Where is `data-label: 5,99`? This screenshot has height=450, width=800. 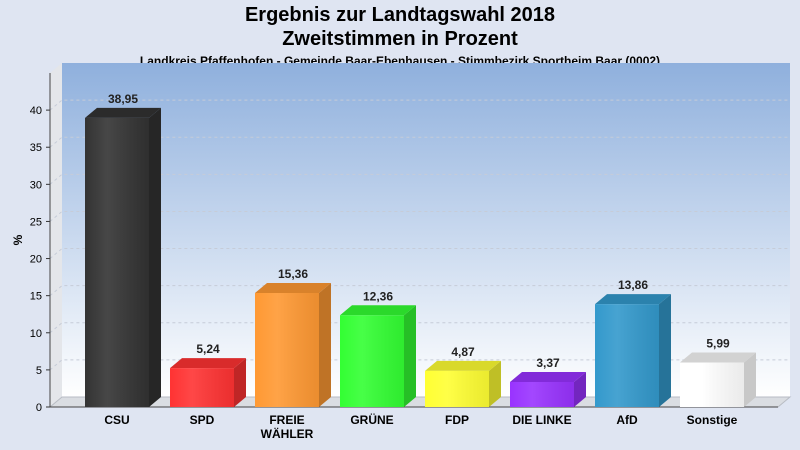 data-label: 5,99 is located at coordinates (718, 344).